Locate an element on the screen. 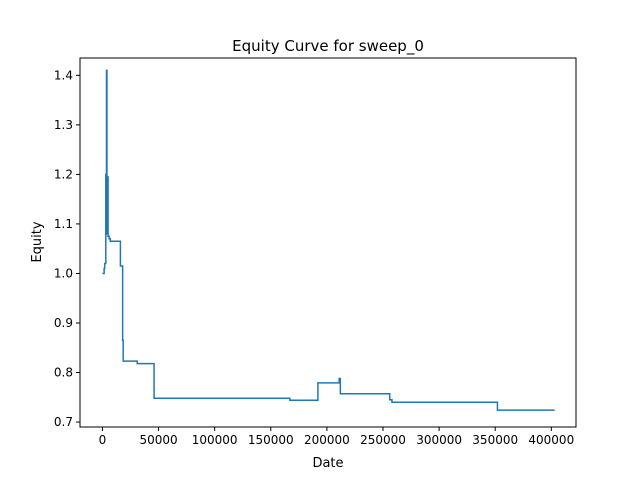  y-tick-label: 1.2 is located at coordinates (63, 174).